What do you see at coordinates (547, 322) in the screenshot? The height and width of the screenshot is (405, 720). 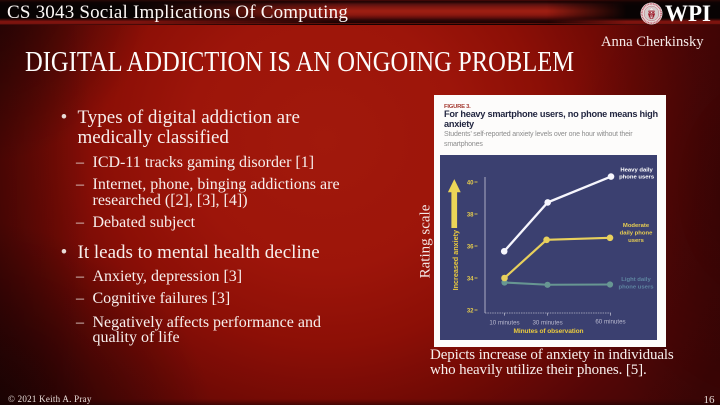 I see `svg-text: 30 minutes` at bounding box center [547, 322].